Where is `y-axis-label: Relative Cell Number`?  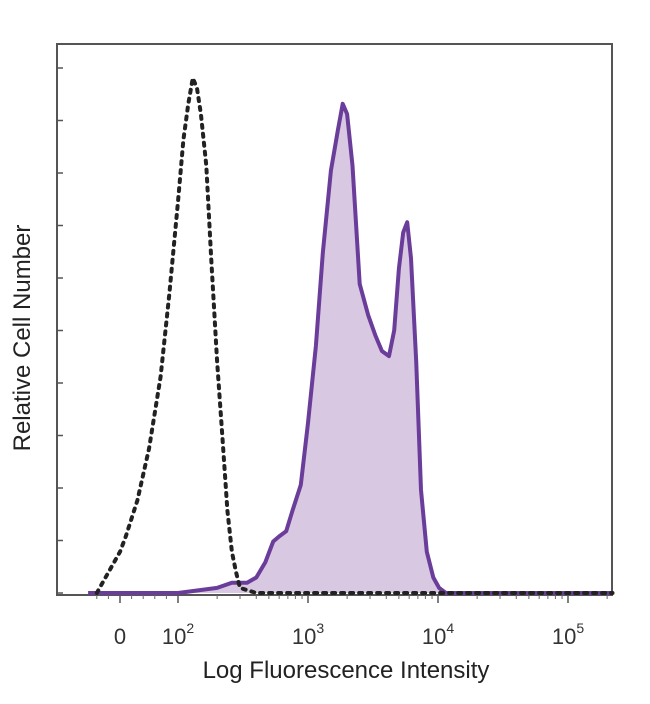 y-axis-label: Relative Cell Number is located at coordinates (22, 338).